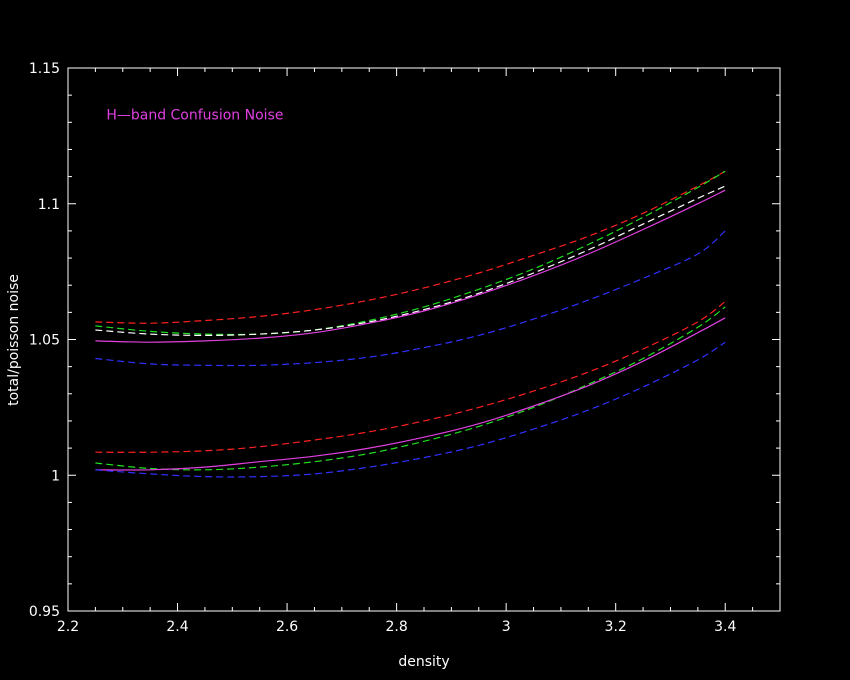 The height and width of the screenshot is (680, 850). Describe the element at coordinates (49, 205) in the screenshot. I see `y-tick-label: 1.1` at that location.